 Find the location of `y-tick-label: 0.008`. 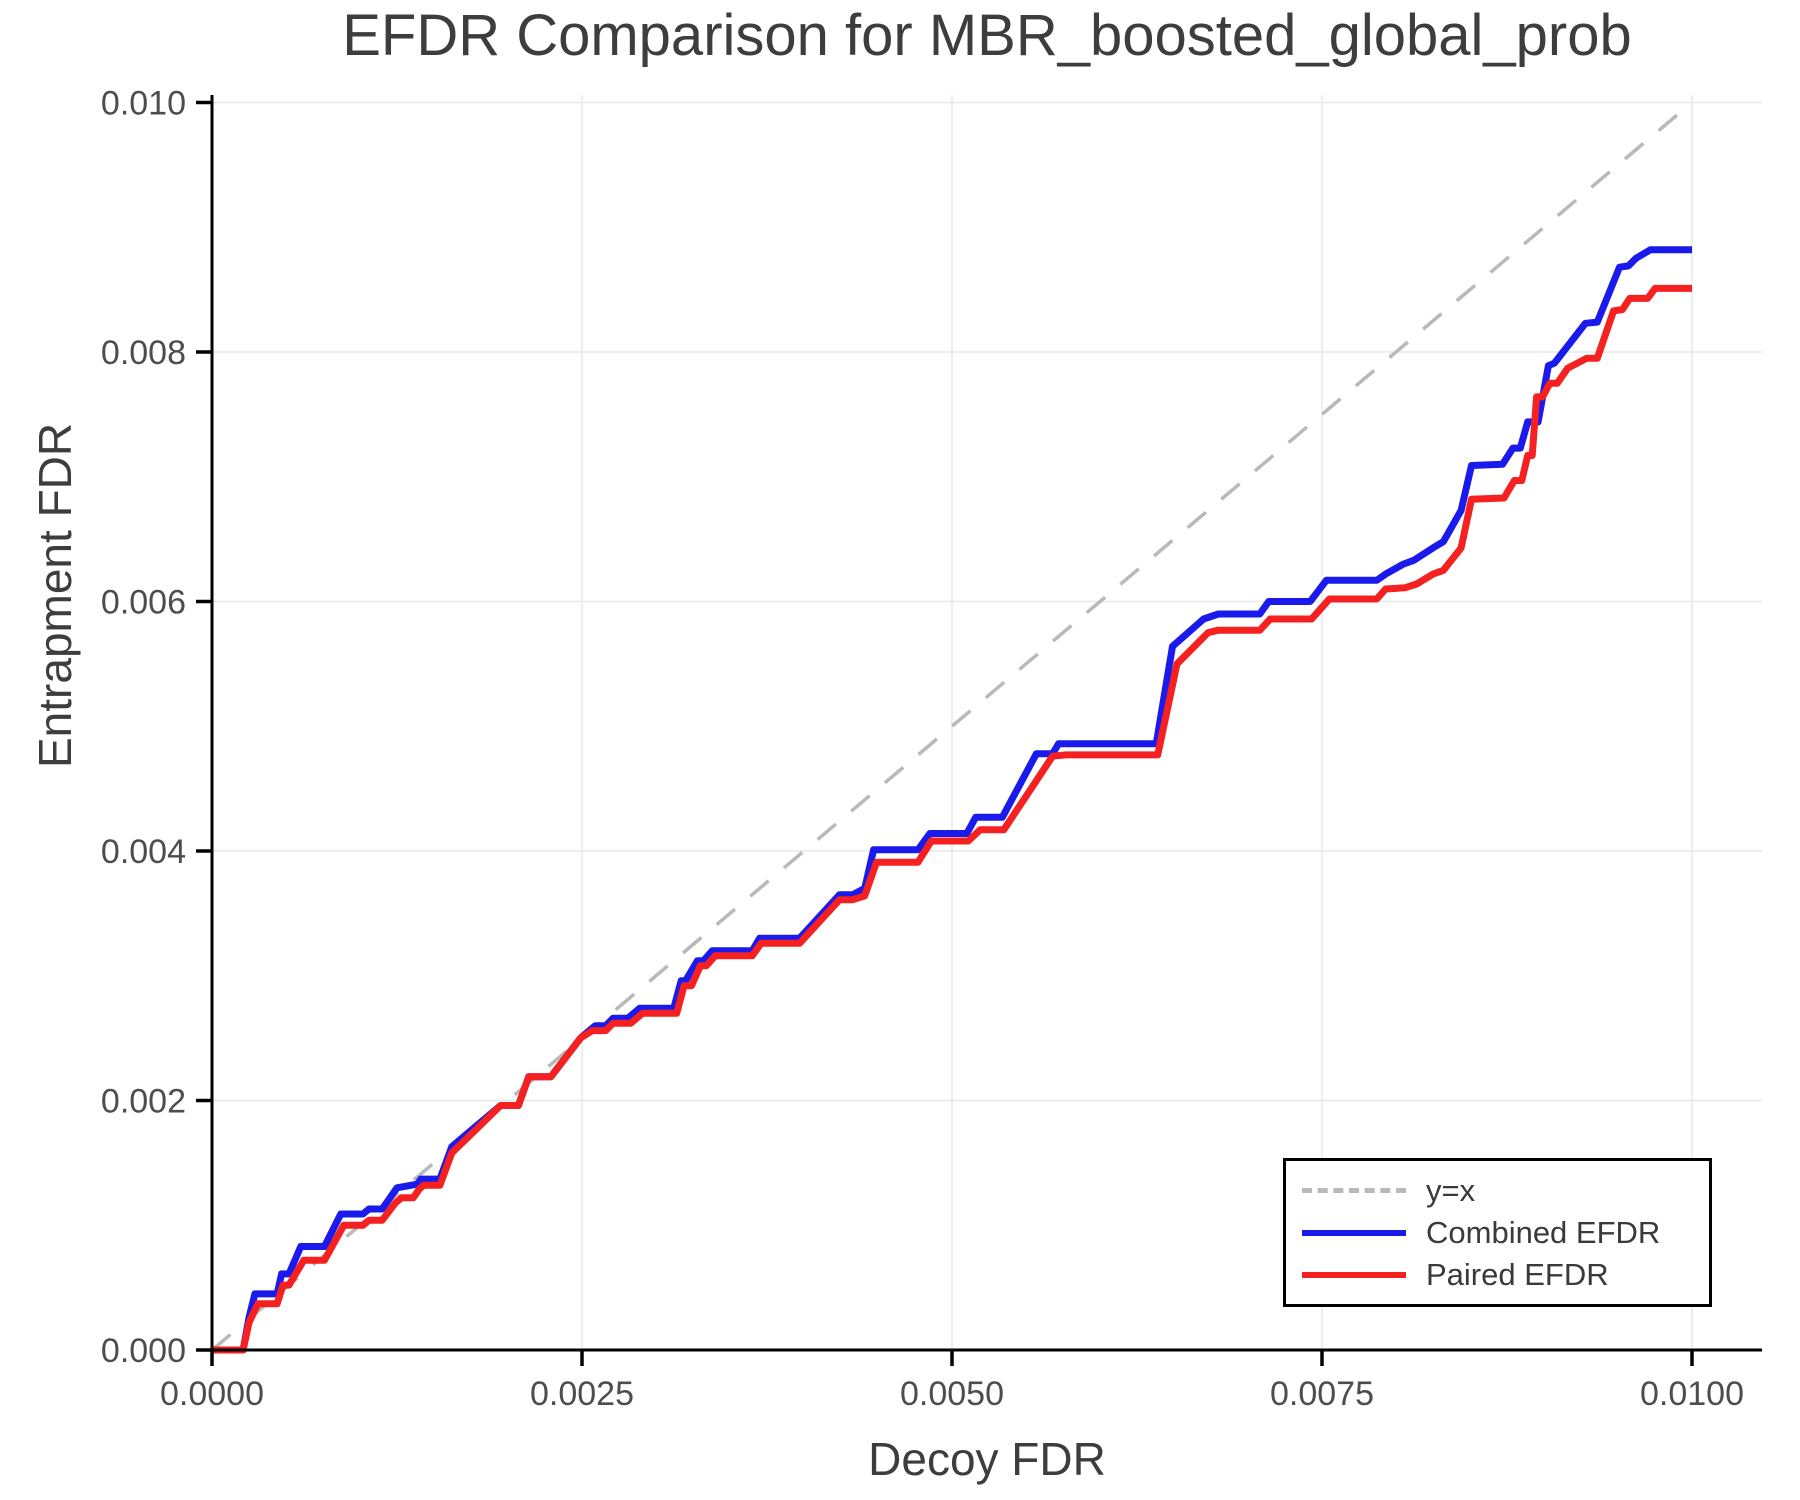

y-tick-label: 0.008 is located at coordinates (143, 353).